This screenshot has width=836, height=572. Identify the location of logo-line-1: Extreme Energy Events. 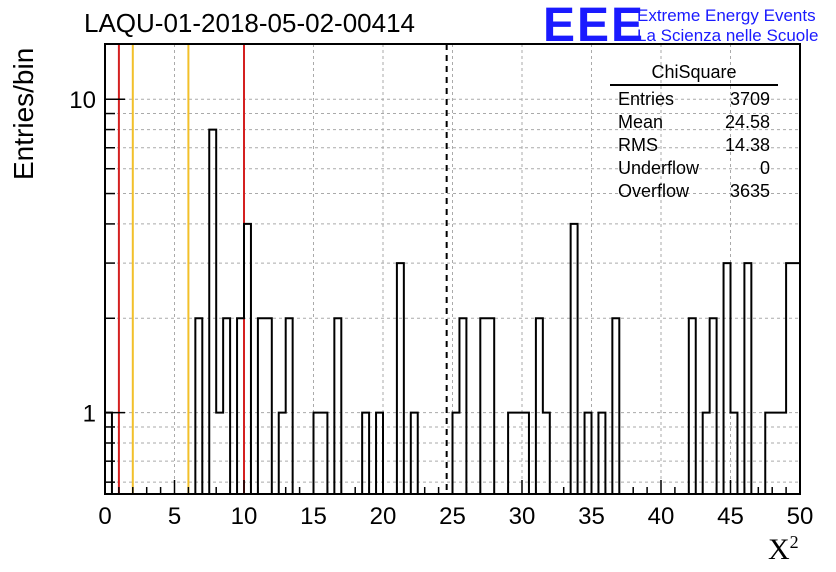
(726, 15).